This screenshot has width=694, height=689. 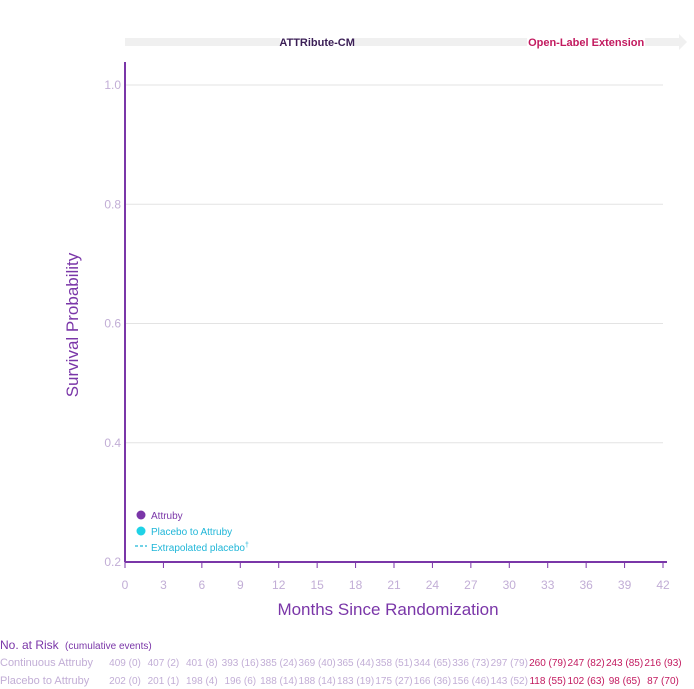 What do you see at coordinates (112, 204) in the screenshot?
I see `y-tick-label: 0.8` at bounding box center [112, 204].